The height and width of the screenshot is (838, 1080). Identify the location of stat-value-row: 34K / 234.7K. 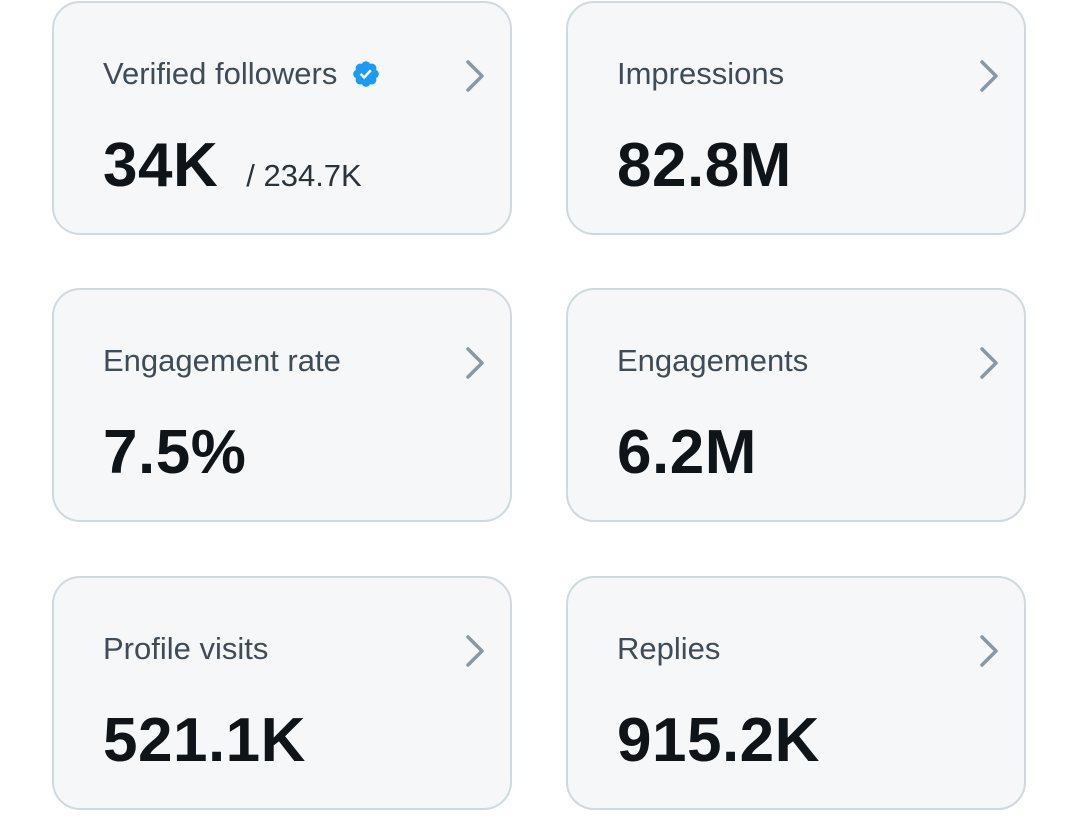
(232, 166).